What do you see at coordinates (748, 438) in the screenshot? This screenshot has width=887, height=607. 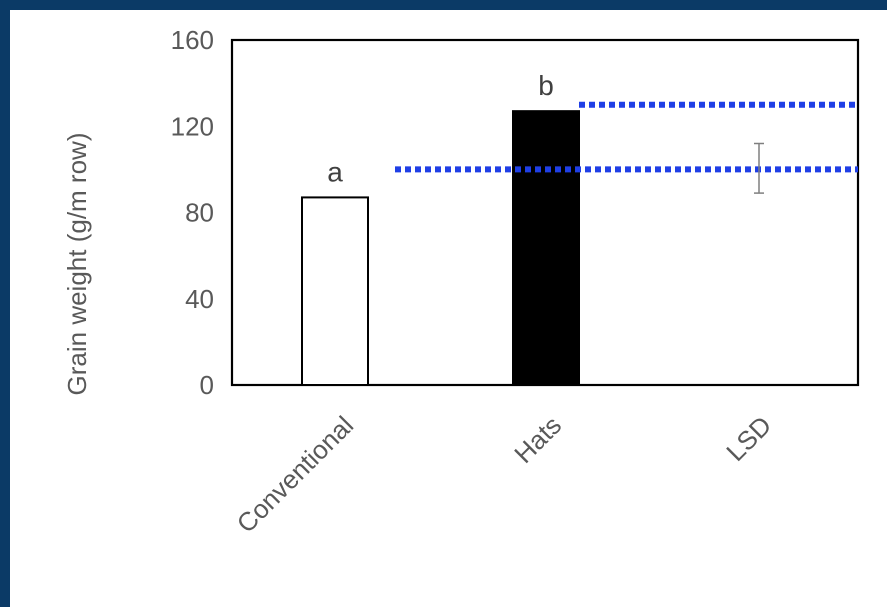 I see `x-tick-label: LSD` at bounding box center [748, 438].